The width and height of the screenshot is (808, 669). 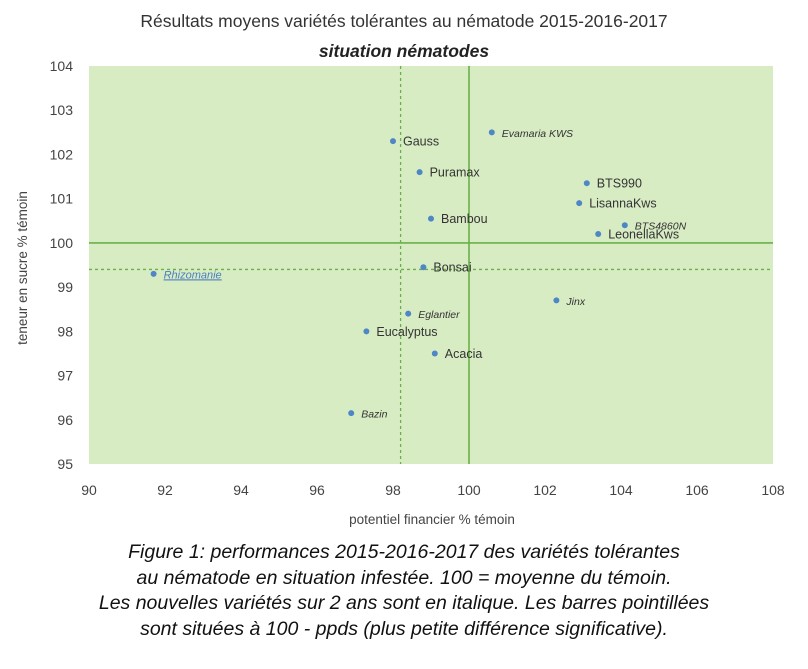 I want to click on data-label: Jinx, so click(x=575, y=302).